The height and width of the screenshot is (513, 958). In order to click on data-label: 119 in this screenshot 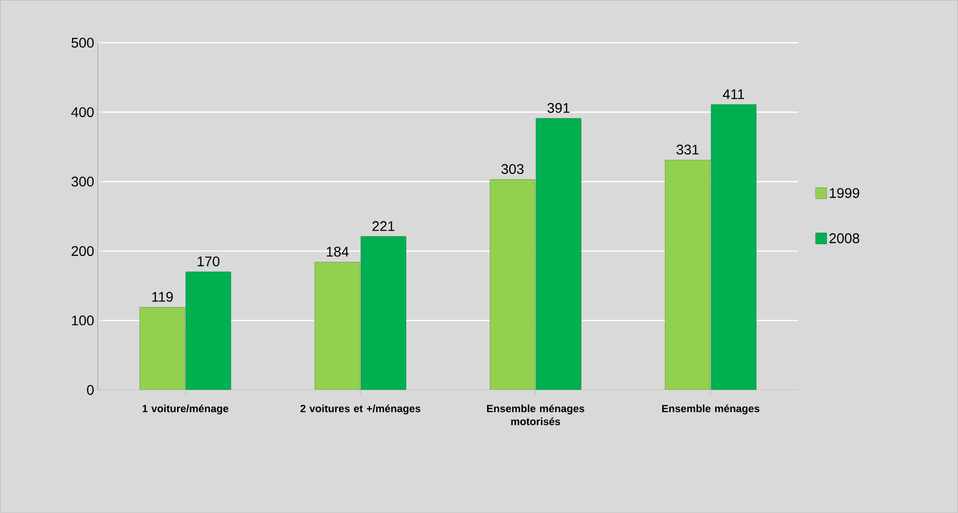, I will do `click(162, 297)`.